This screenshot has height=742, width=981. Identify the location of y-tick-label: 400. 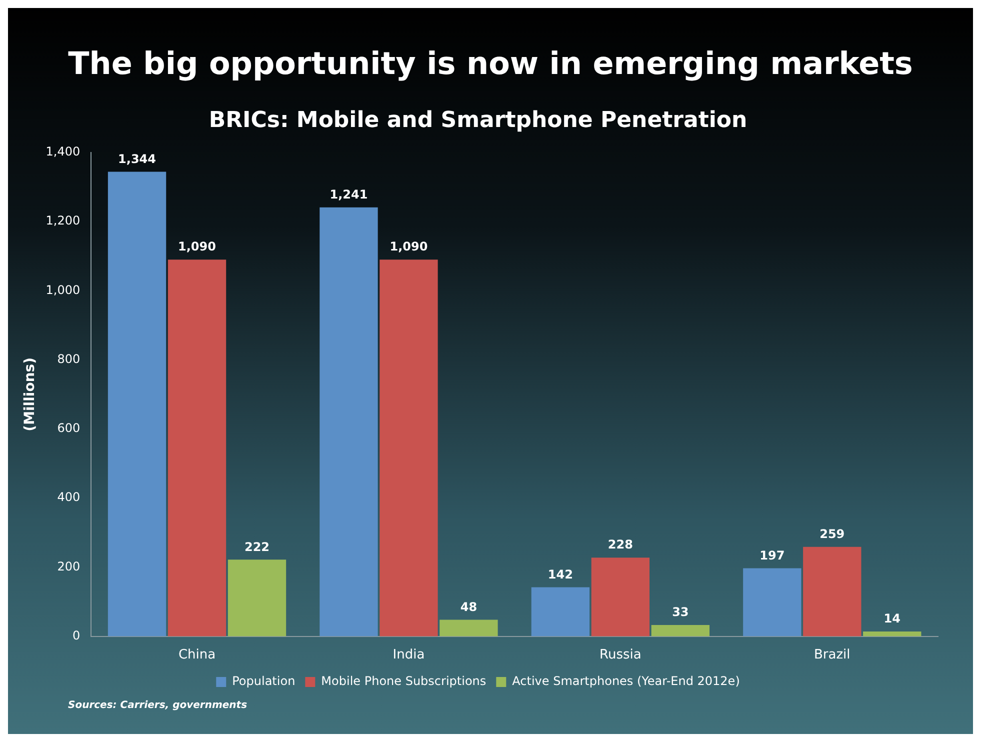
(68, 497).